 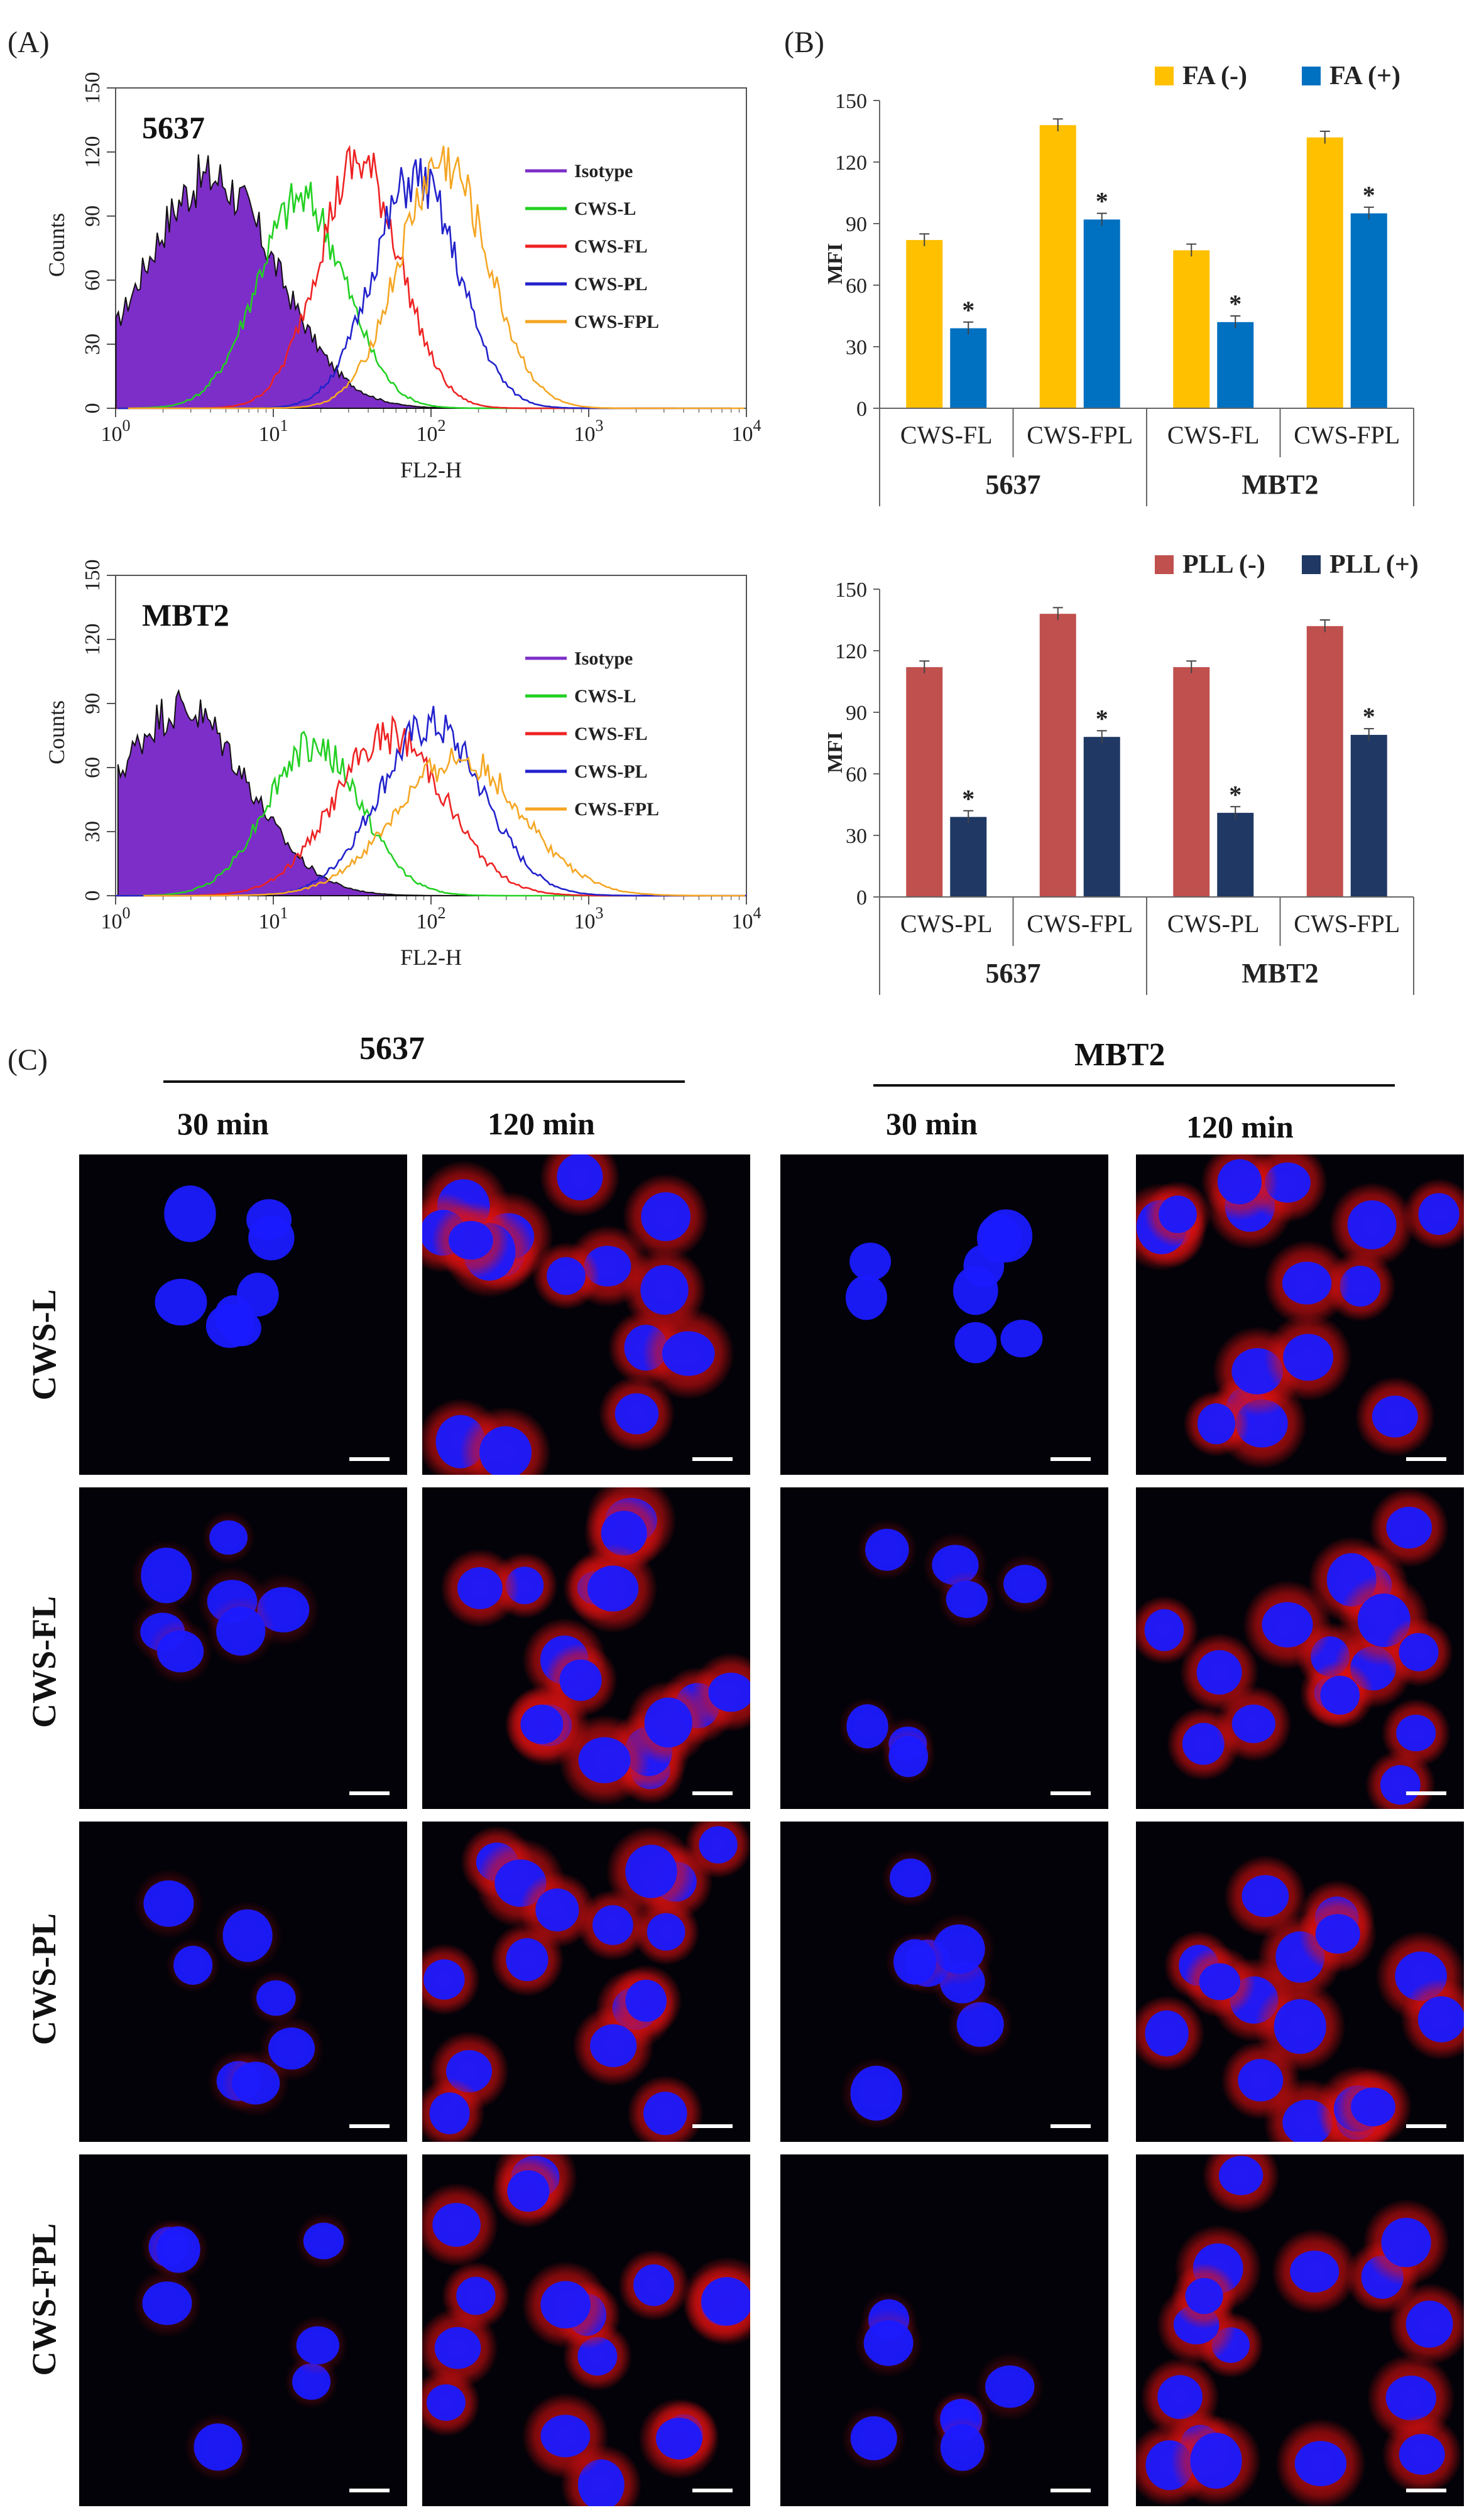 What do you see at coordinates (605, 208) in the screenshot?
I see `legend-label: CWS-L` at bounding box center [605, 208].